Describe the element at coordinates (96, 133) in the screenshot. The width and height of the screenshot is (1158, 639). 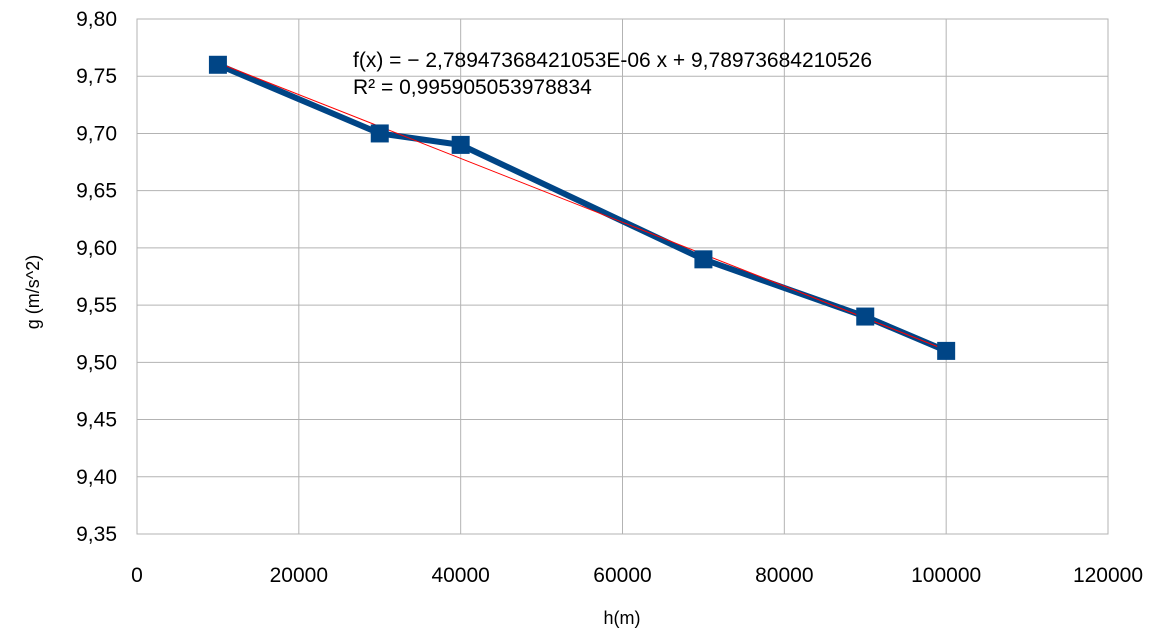
I see `y-tick-label-7: 9,70` at that location.